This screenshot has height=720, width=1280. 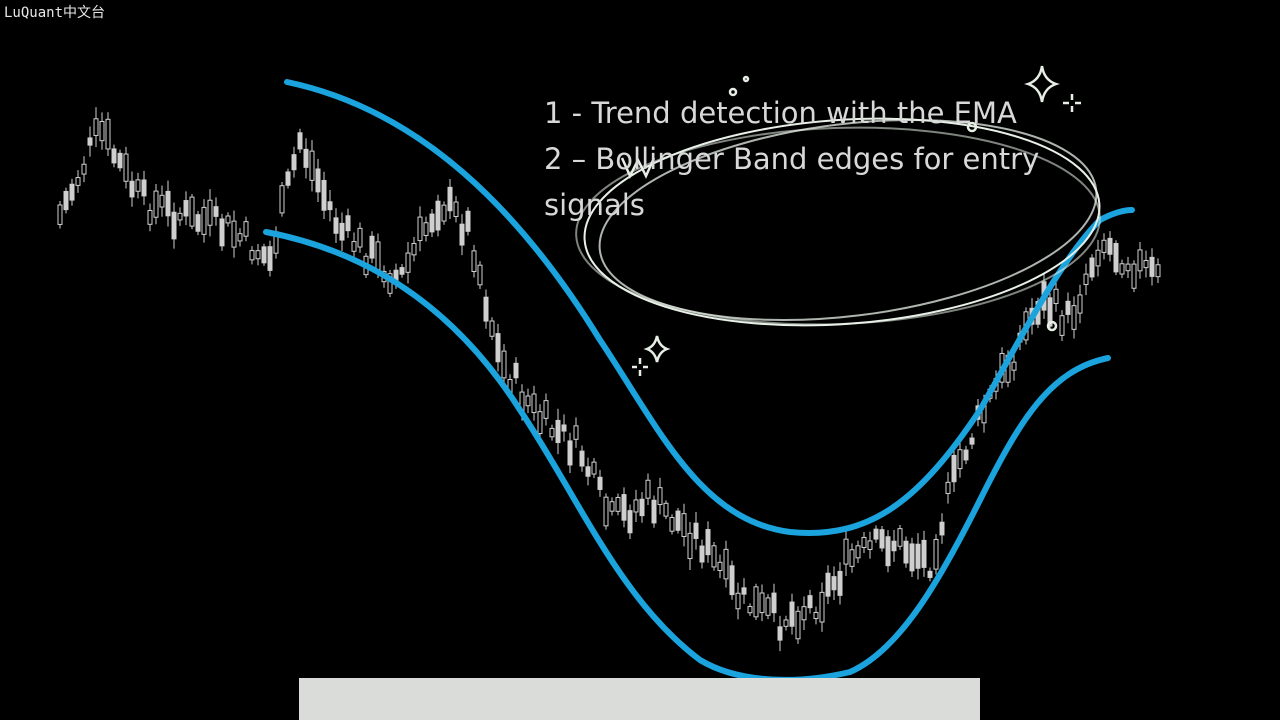 What do you see at coordinates (55, 13) in the screenshot?
I see `channel-watermark: LuQuant中文台` at bounding box center [55, 13].